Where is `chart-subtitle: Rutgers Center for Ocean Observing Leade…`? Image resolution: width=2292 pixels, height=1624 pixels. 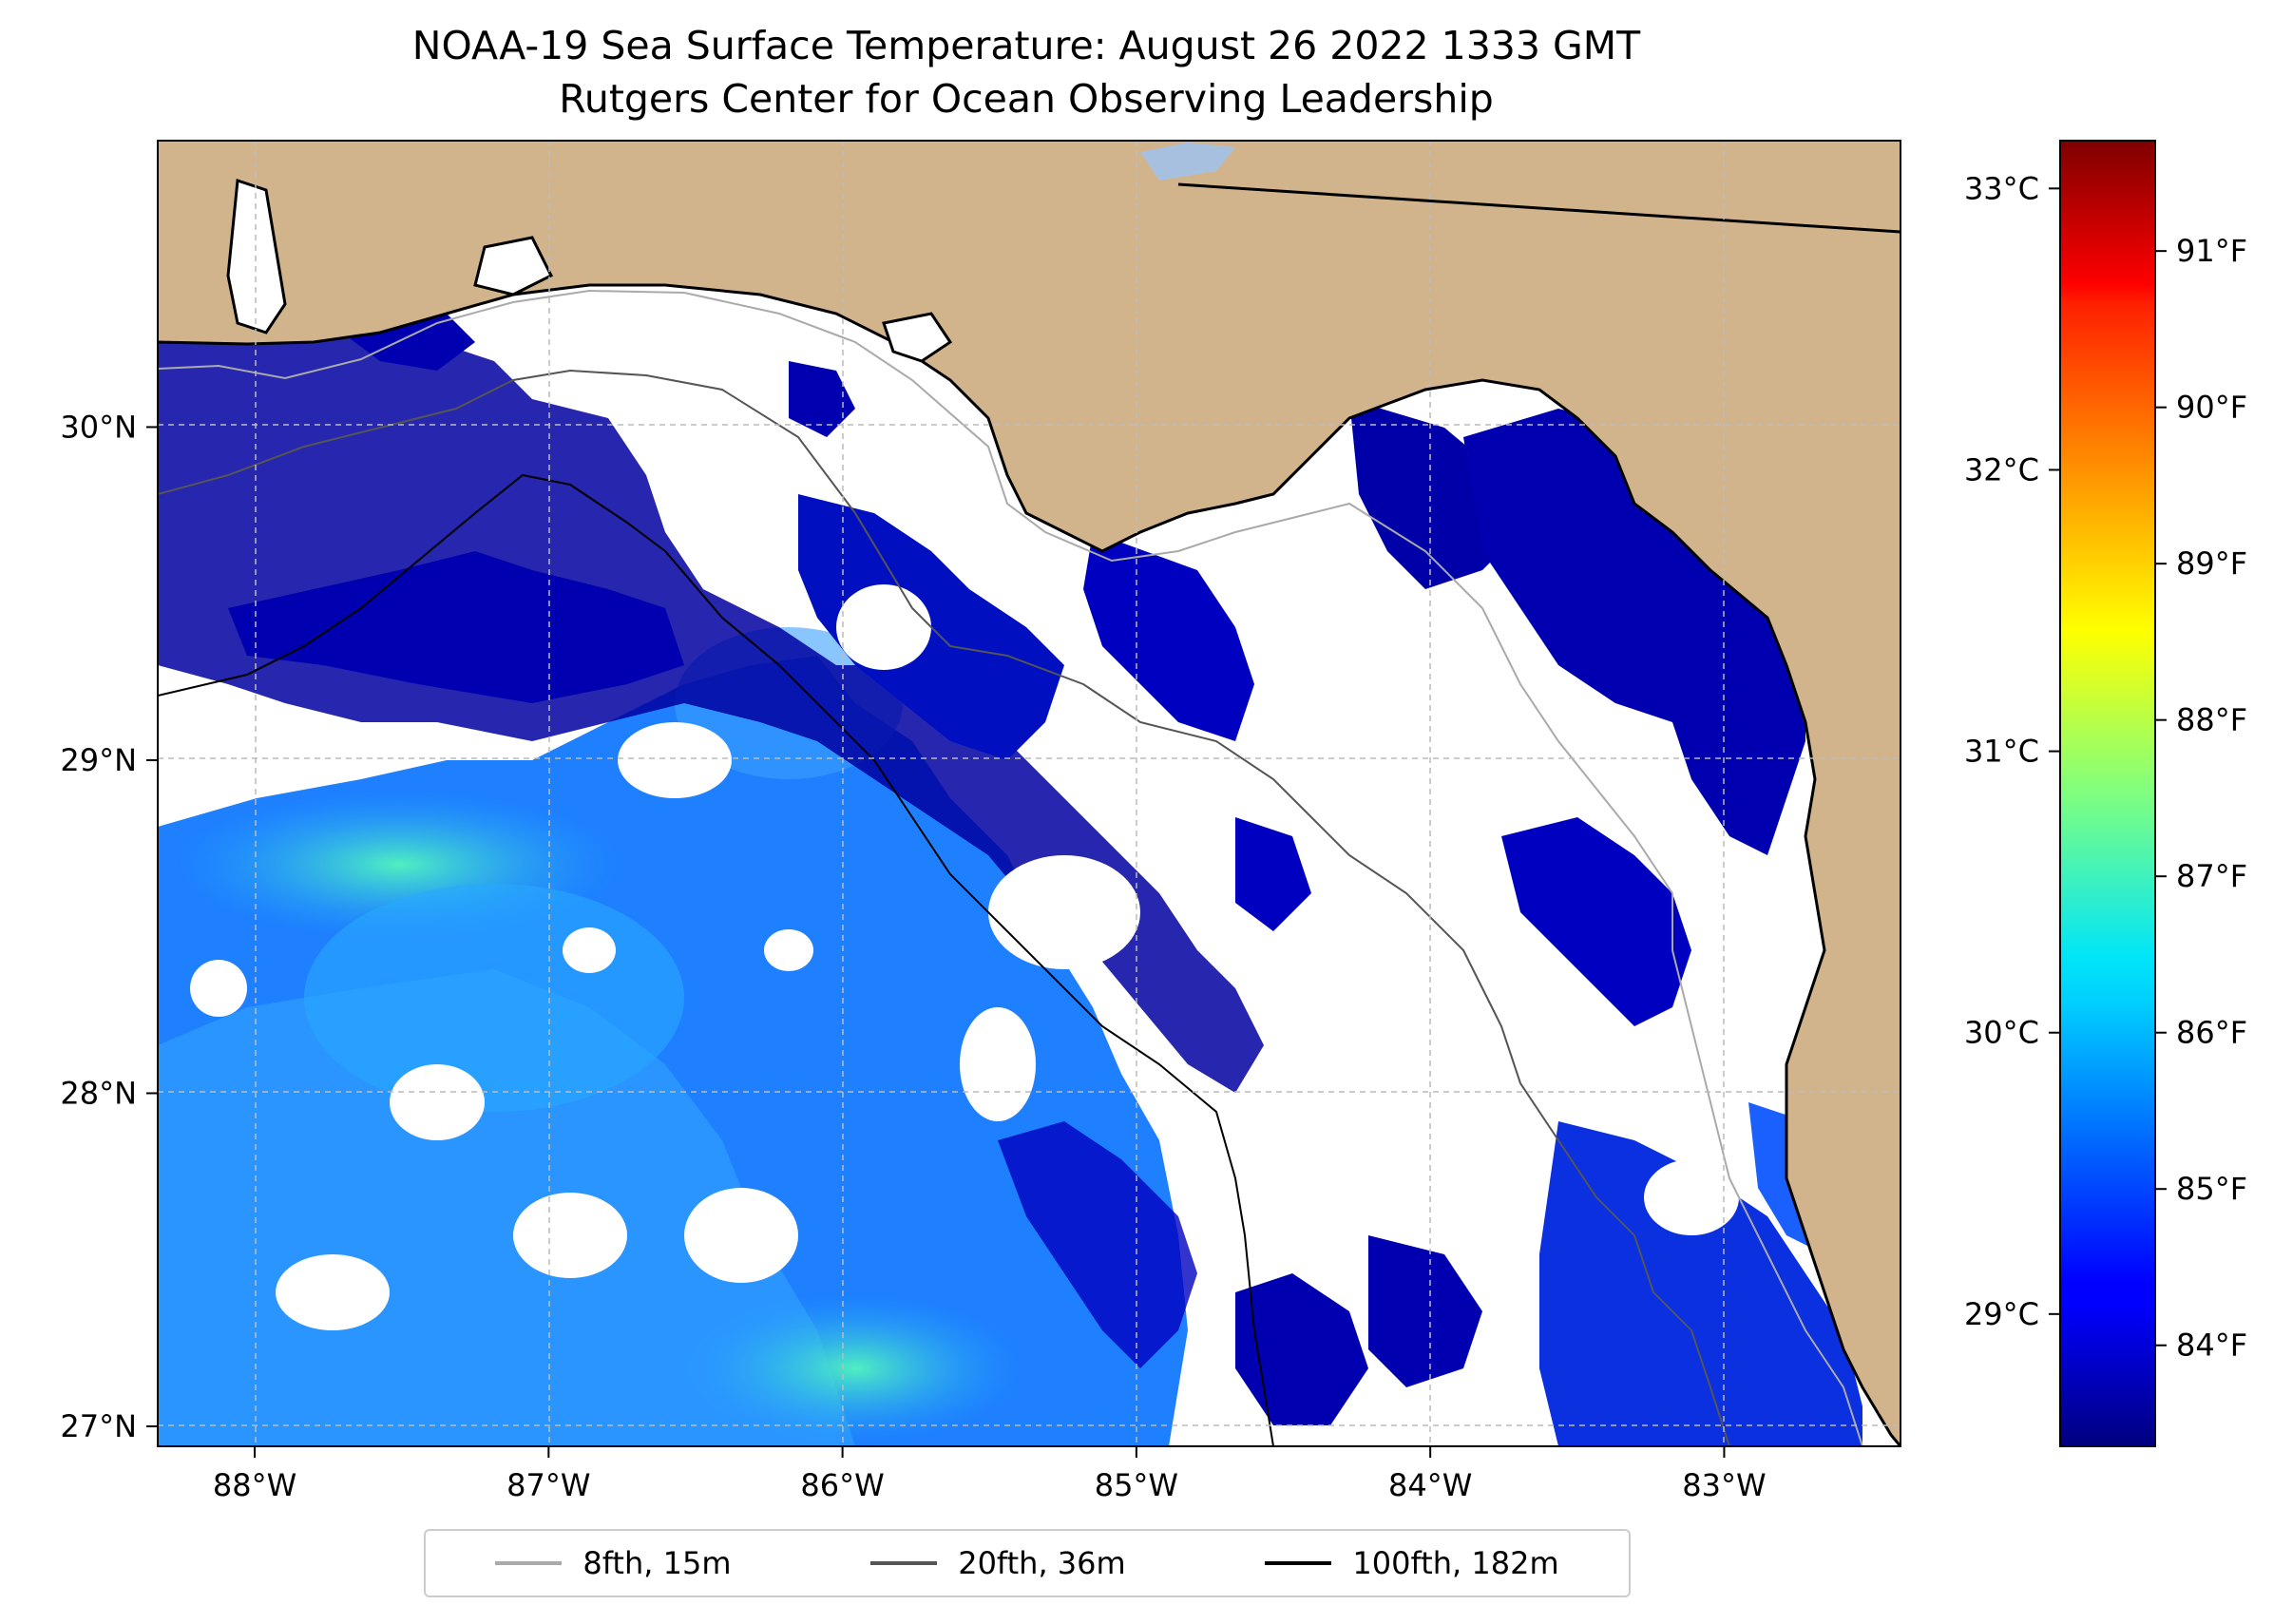
chart-subtitle: Rutgers Center for Ocean Observing Leade… is located at coordinates (1026, 99).